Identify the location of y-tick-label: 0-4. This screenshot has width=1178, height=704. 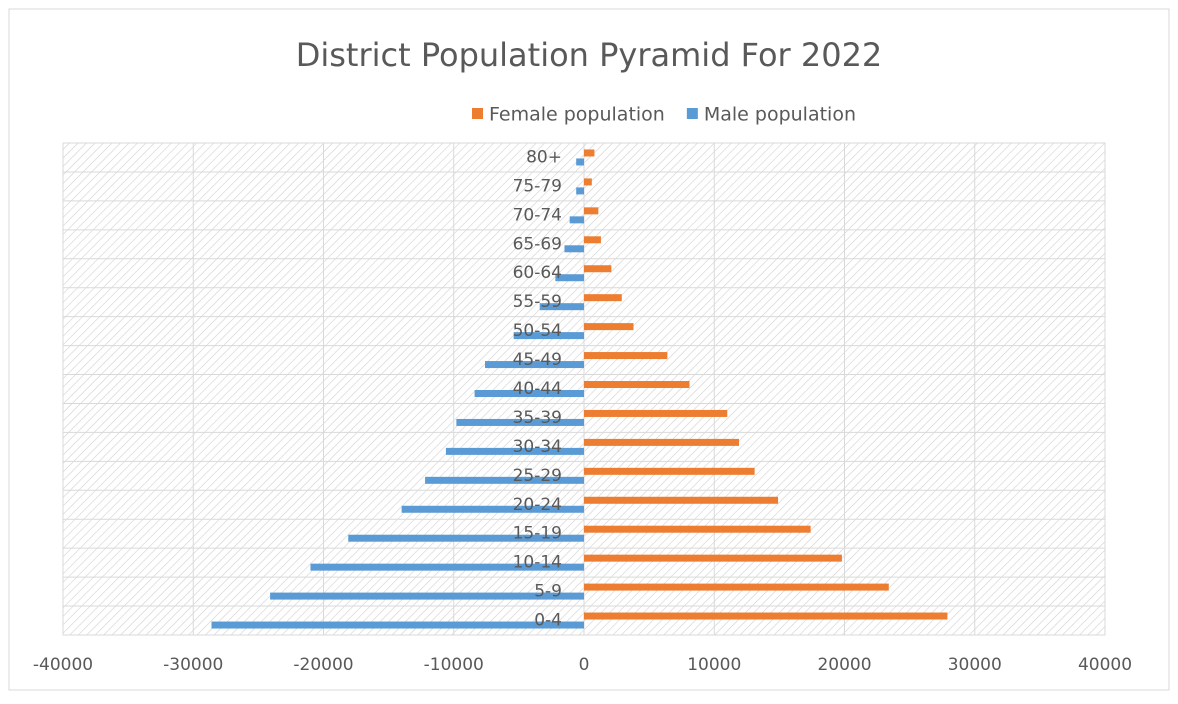
(548, 621).